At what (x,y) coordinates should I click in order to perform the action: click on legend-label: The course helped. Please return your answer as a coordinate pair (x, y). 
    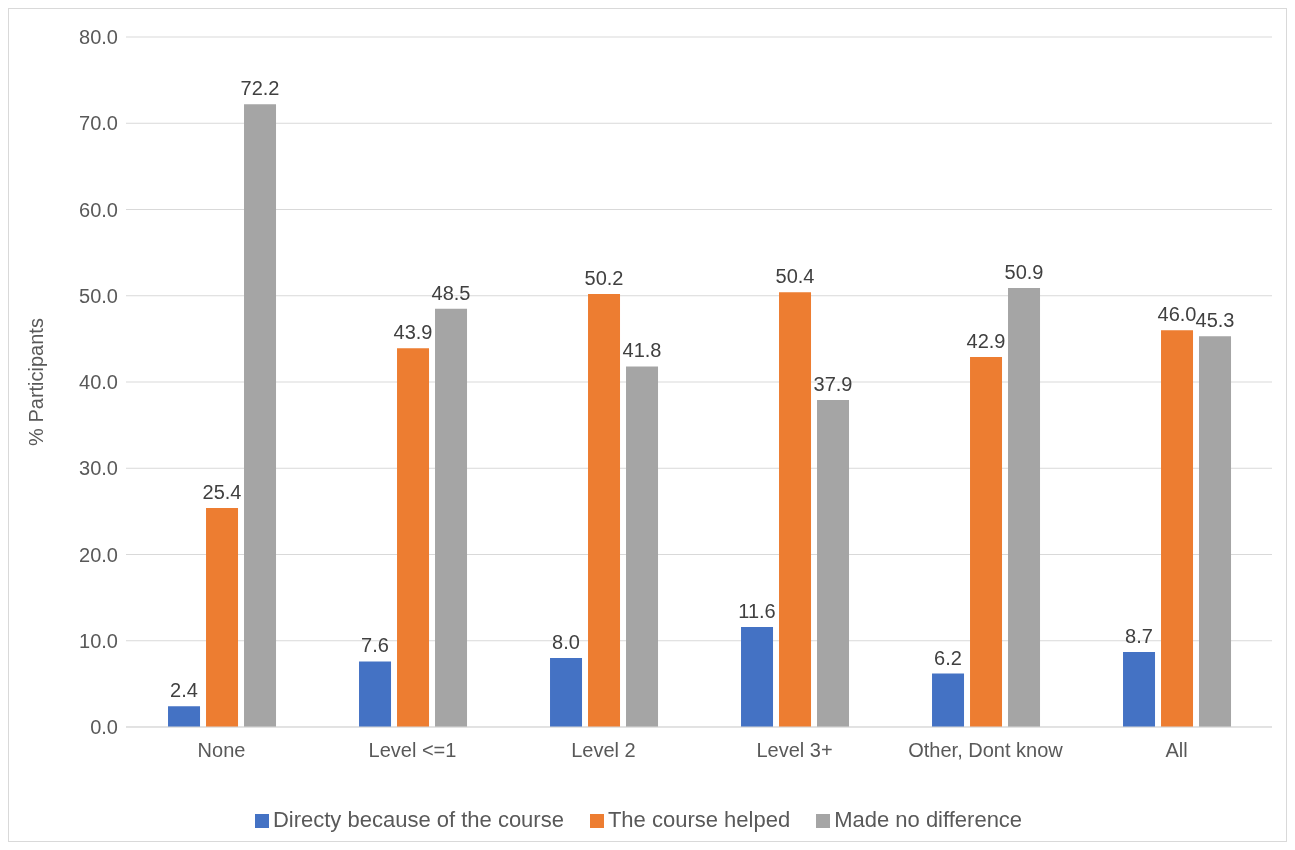
    Looking at the image, I should click on (699, 819).